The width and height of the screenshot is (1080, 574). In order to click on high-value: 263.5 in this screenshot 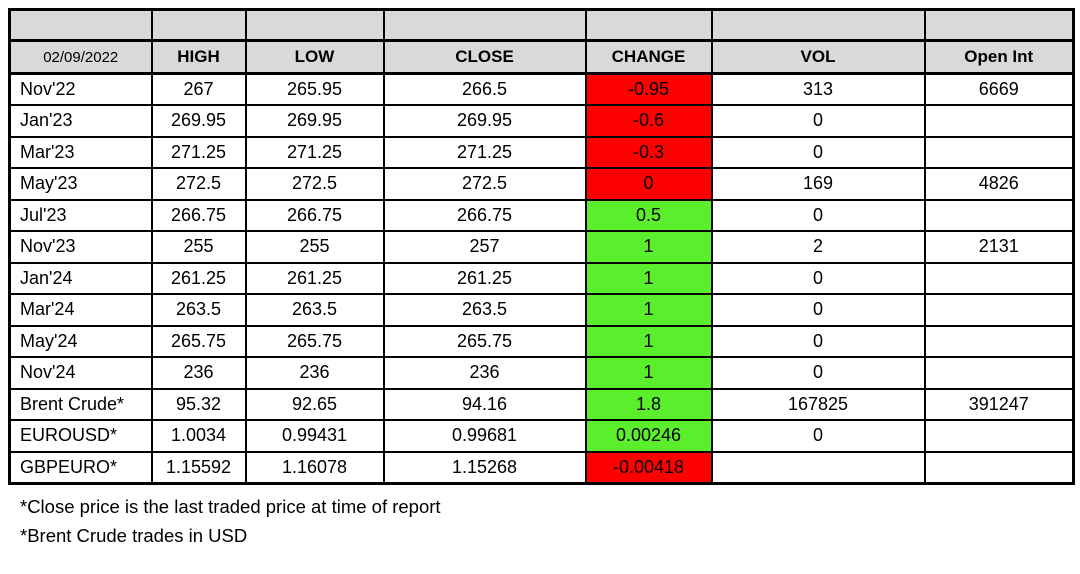, I will do `click(198, 310)`.